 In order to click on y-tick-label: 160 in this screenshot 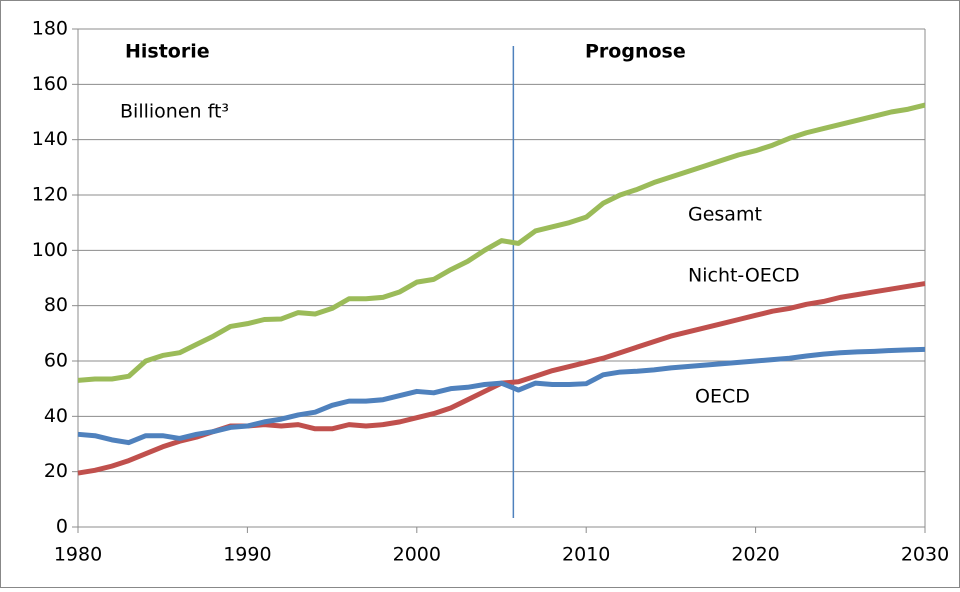, I will do `click(50, 84)`.